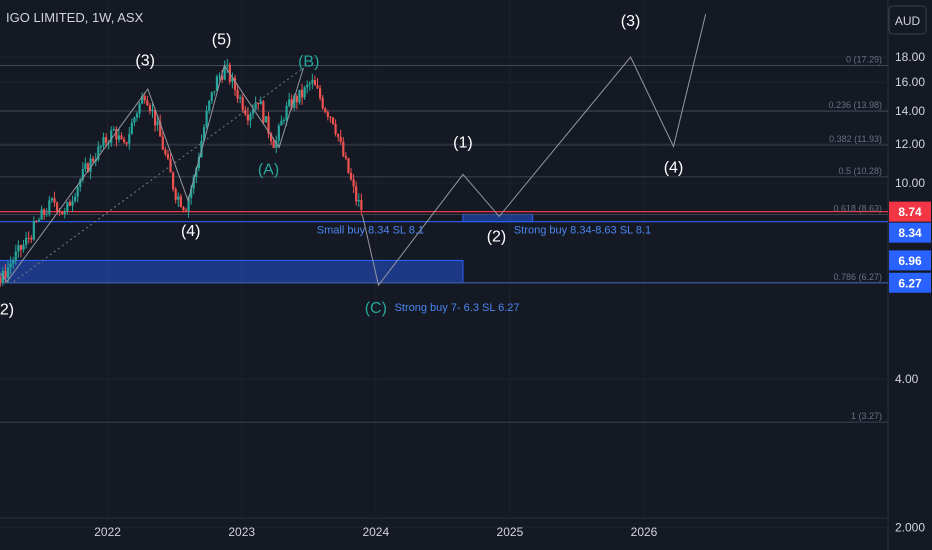  Describe the element at coordinates (910, 292) in the screenshot. I see `price-axis: 18.00 16.00 14.00 12.00 10.00 4.00 2.000` at that location.